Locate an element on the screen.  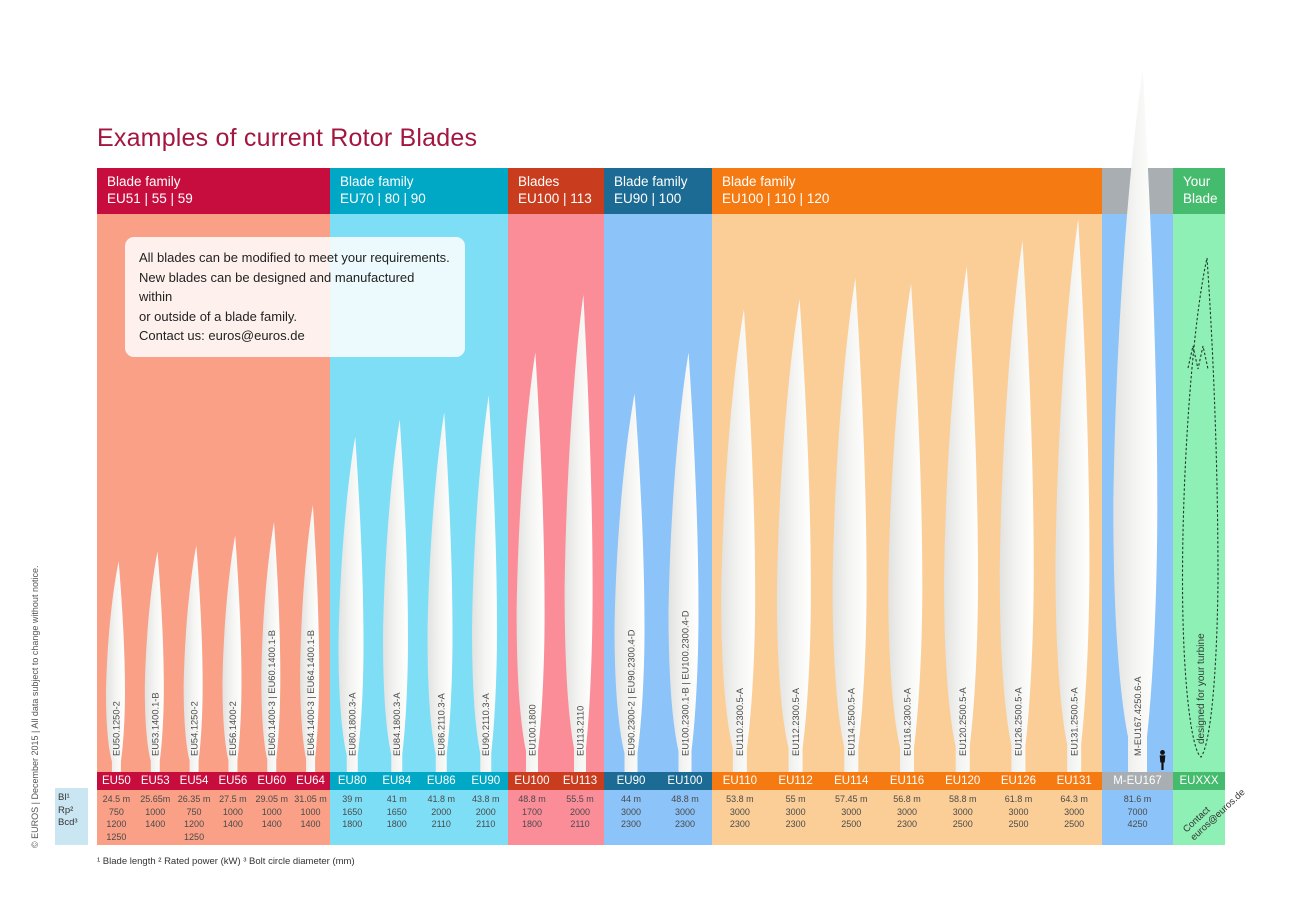
family-band-label: EU70 | 80 | 90 is located at coordinates (383, 198).